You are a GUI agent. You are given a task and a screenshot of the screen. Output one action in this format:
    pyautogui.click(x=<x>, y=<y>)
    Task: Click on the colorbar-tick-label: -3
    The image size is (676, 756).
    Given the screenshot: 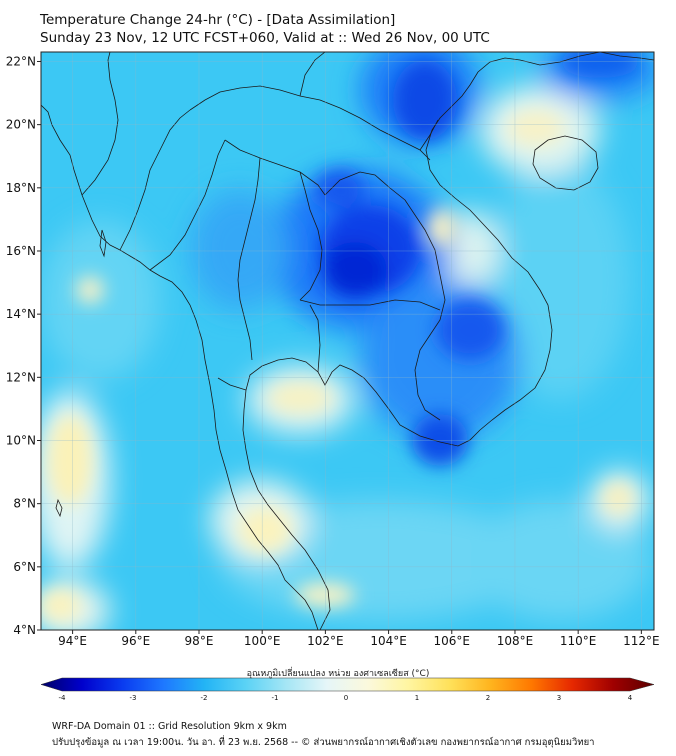 What is the action you would take?
    pyautogui.click(x=133, y=698)
    